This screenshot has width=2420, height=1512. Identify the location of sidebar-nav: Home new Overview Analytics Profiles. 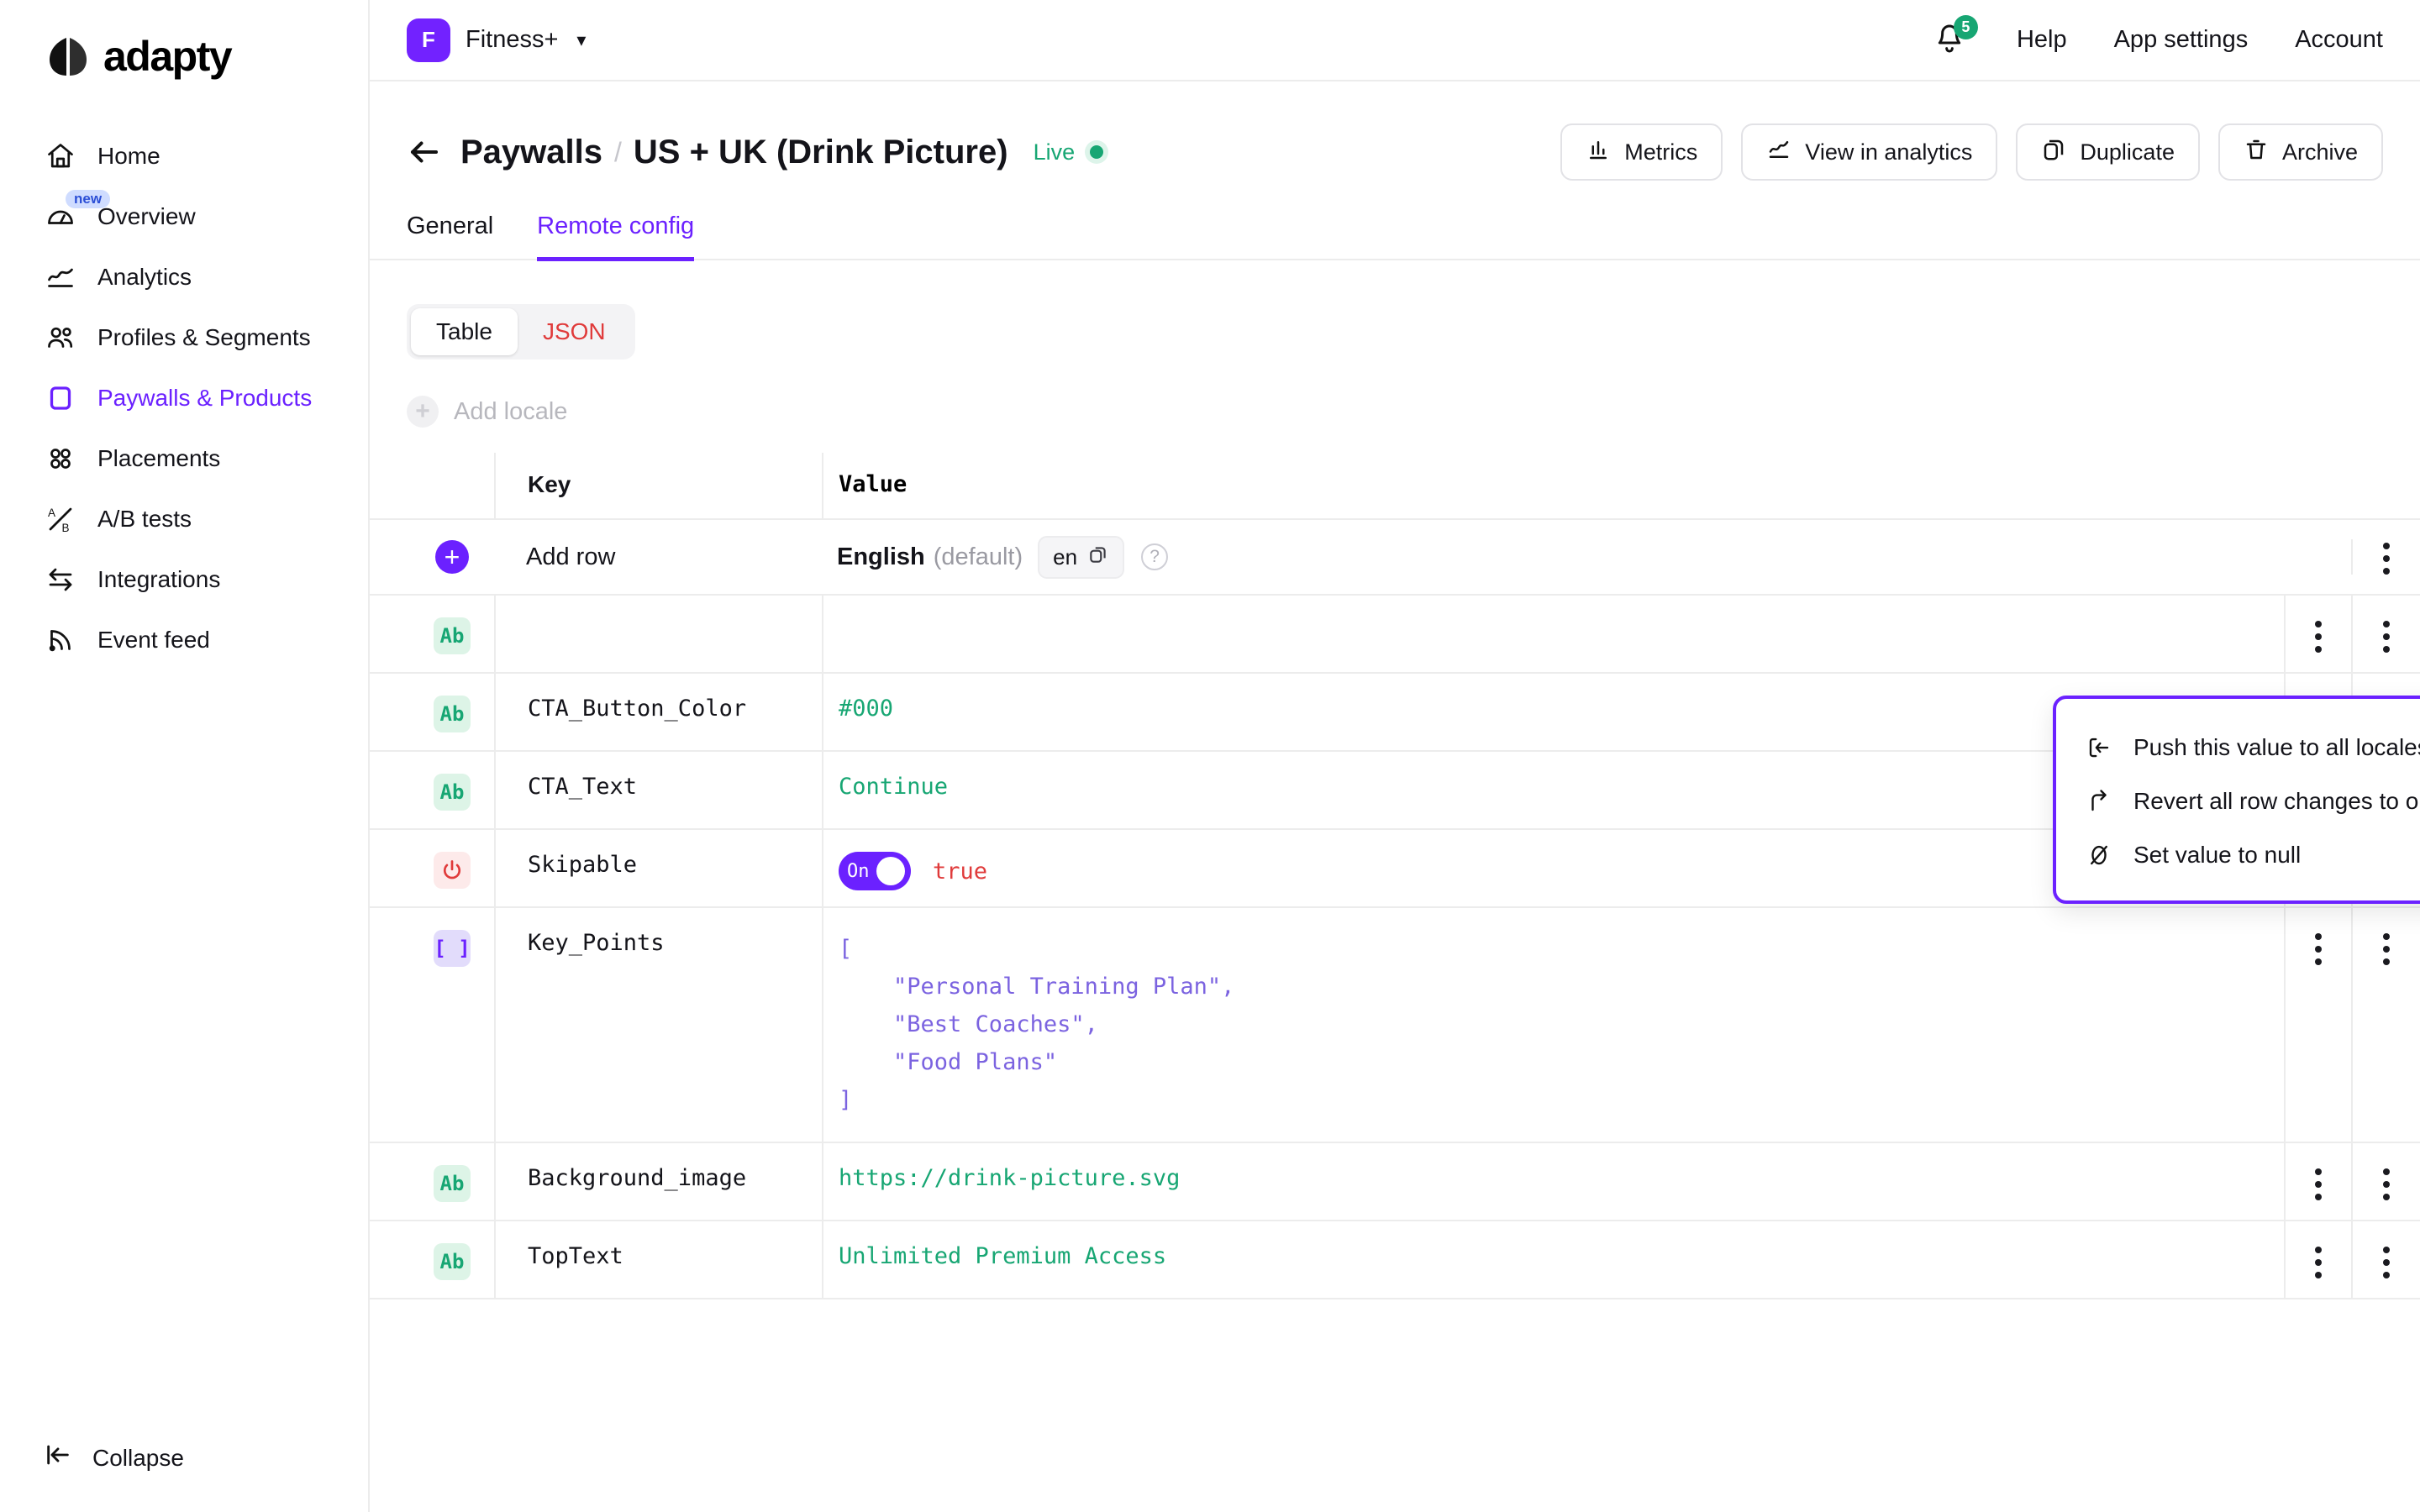
(184, 398).